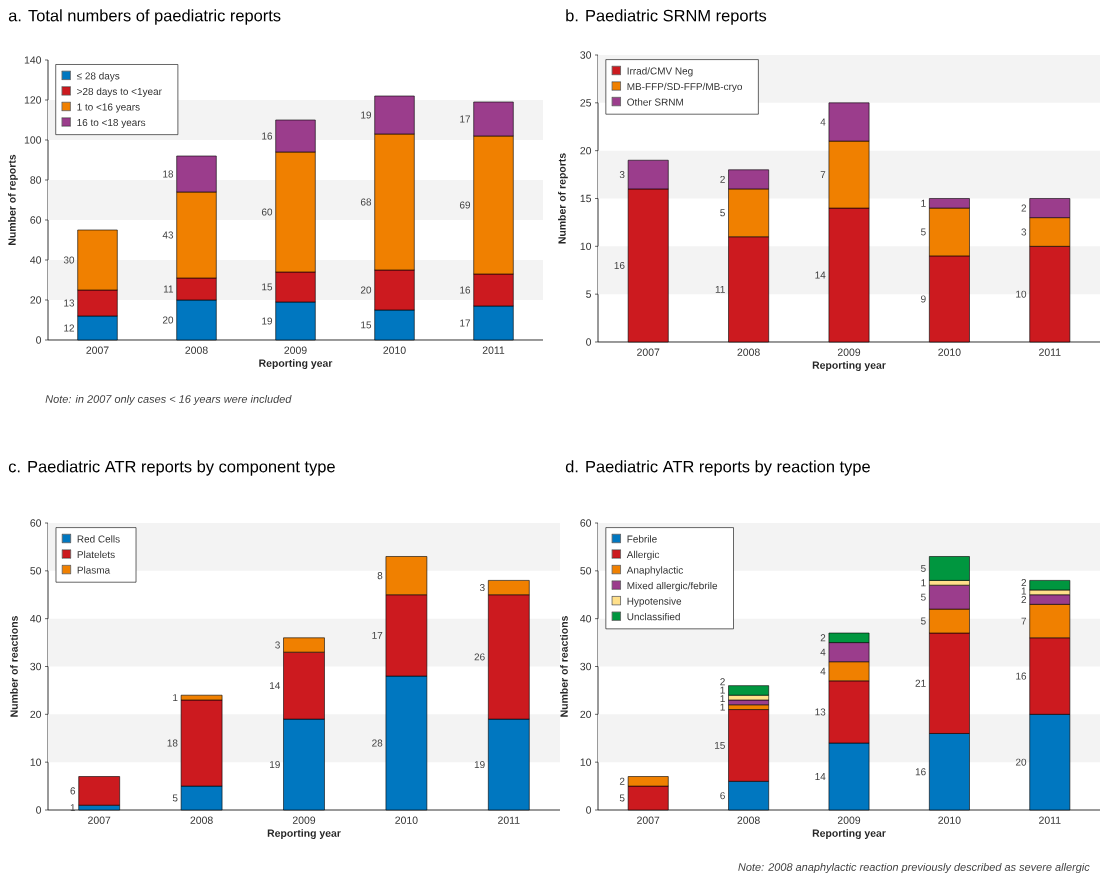 This screenshot has width=1117, height=878. What do you see at coordinates (69, 328) in the screenshot?
I see `data-label: 12` at bounding box center [69, 328].